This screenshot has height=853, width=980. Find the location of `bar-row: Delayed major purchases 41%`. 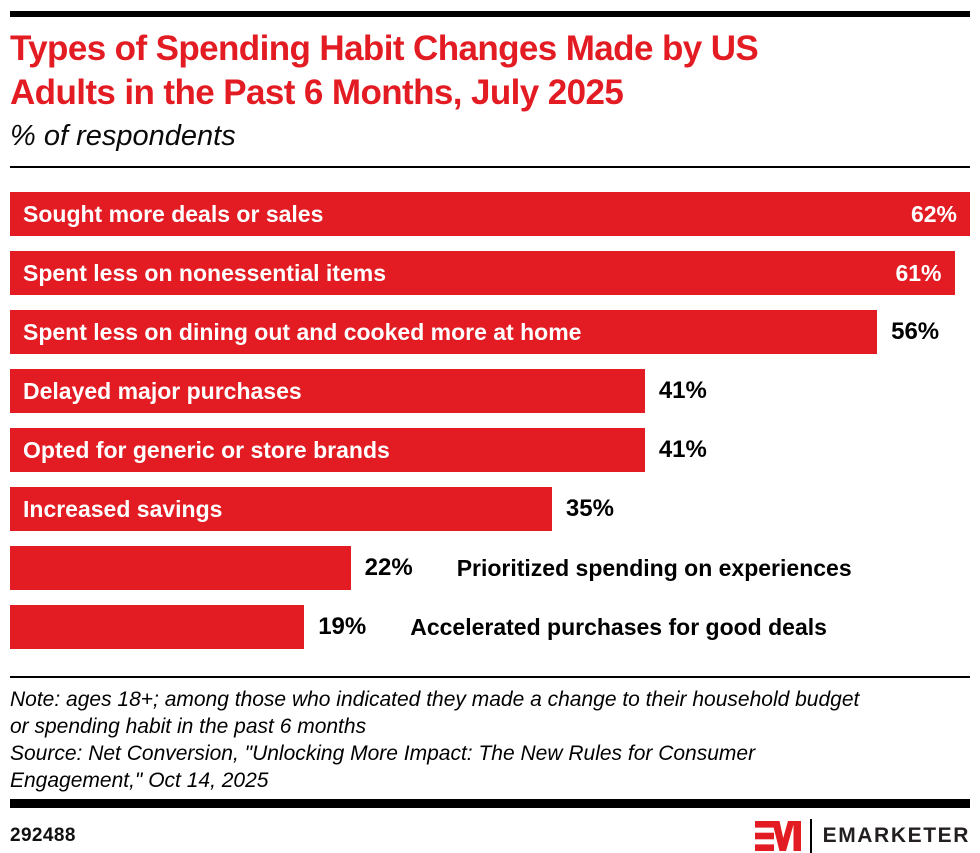

bar-row: Delayed major purchases 41% is located at coordinates (490, 391).